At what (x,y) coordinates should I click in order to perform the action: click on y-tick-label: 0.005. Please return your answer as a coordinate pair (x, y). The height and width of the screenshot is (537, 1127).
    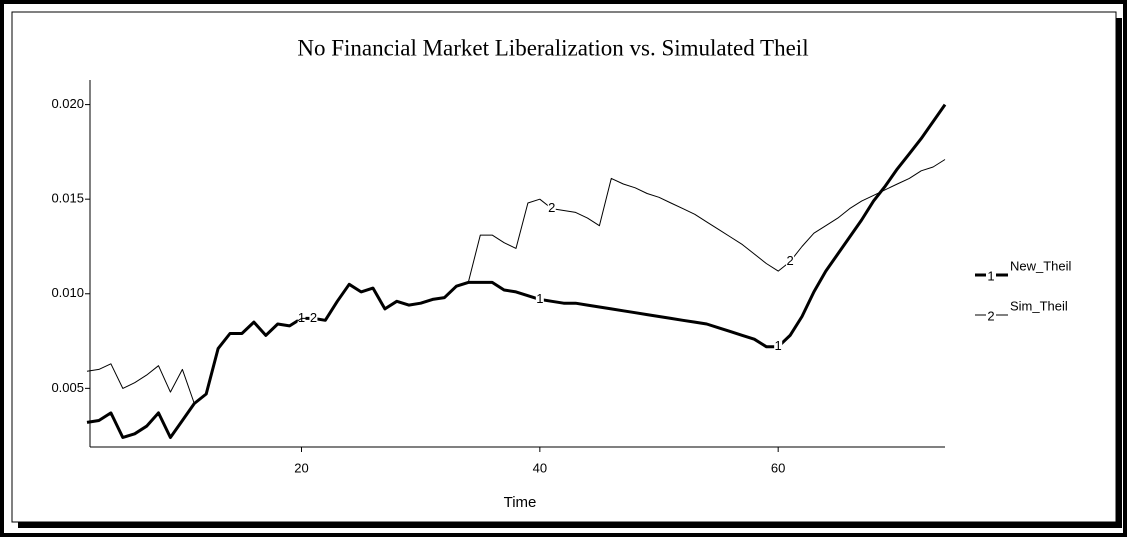
    Looking at the image, I should click on (67, 387).